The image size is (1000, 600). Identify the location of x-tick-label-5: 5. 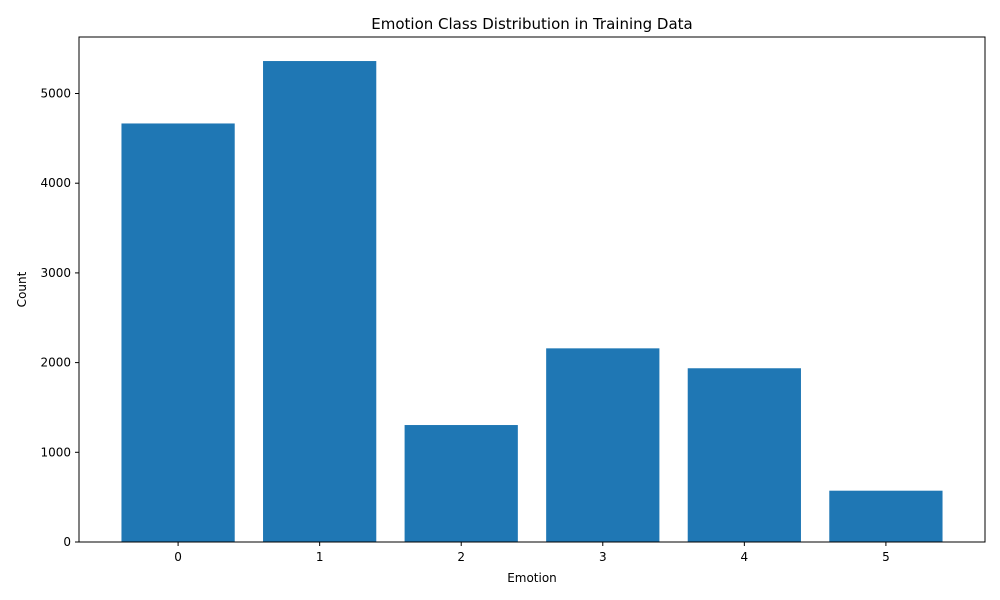
(886, 557).